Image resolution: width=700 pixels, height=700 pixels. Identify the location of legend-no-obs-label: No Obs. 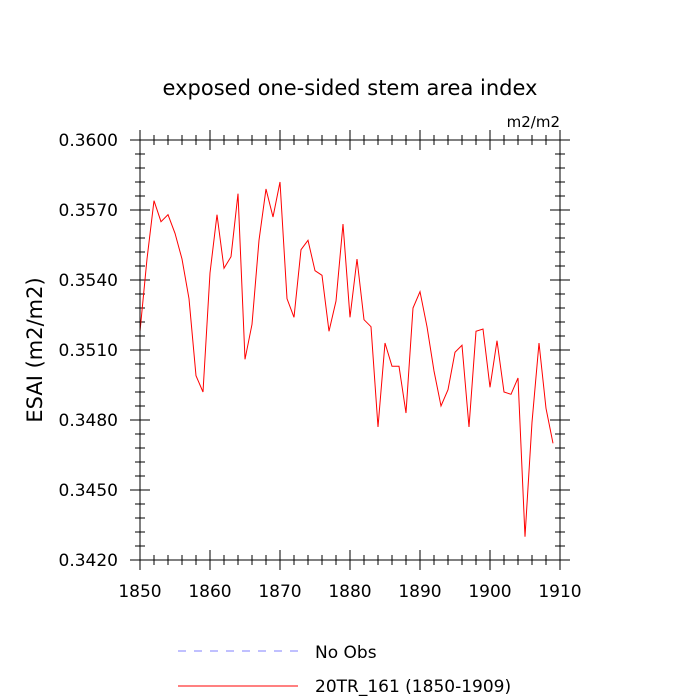
(346, 653).